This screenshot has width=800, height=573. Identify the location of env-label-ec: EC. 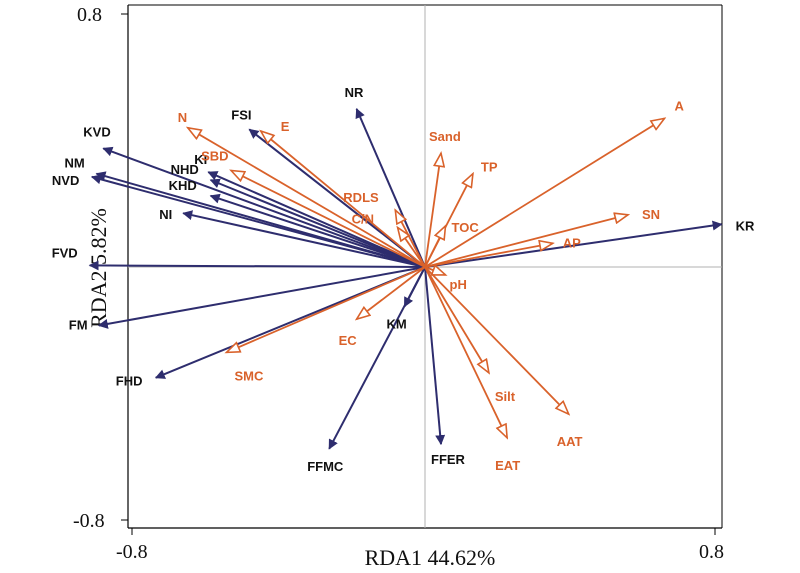
(348, 340).